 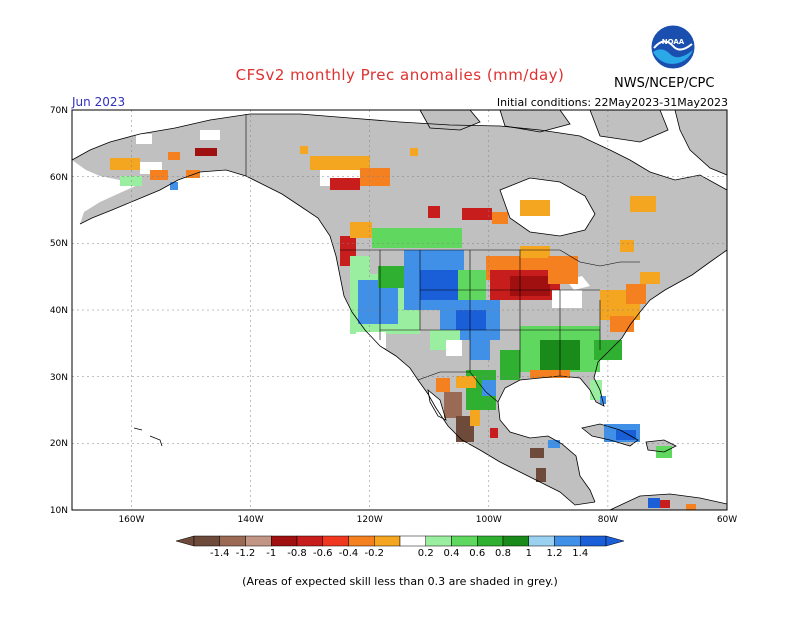 What do you see at coordinates (503, 553) in the screenshot?
I see `colorbar-tick-label: 0.8` at bounding box center [503, 553].